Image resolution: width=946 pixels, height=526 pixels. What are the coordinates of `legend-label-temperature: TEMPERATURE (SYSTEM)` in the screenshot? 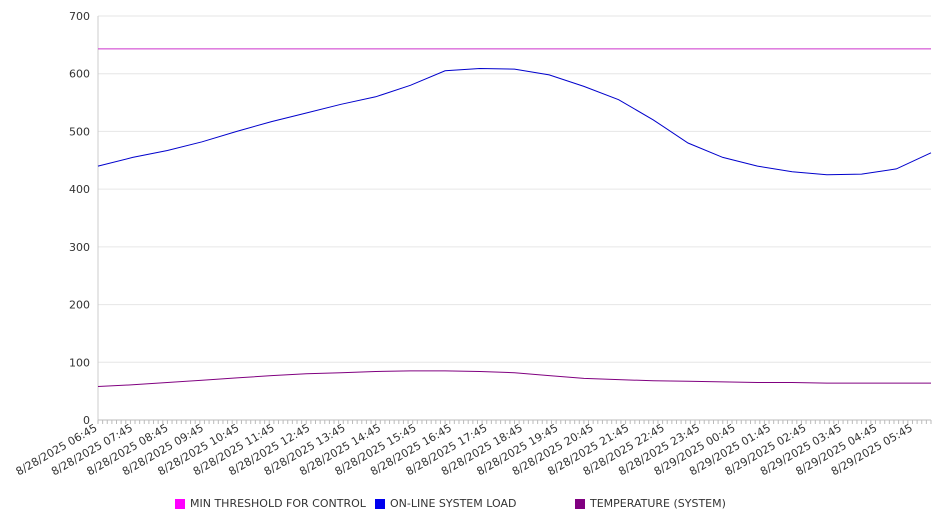 It's located at (658, 503).